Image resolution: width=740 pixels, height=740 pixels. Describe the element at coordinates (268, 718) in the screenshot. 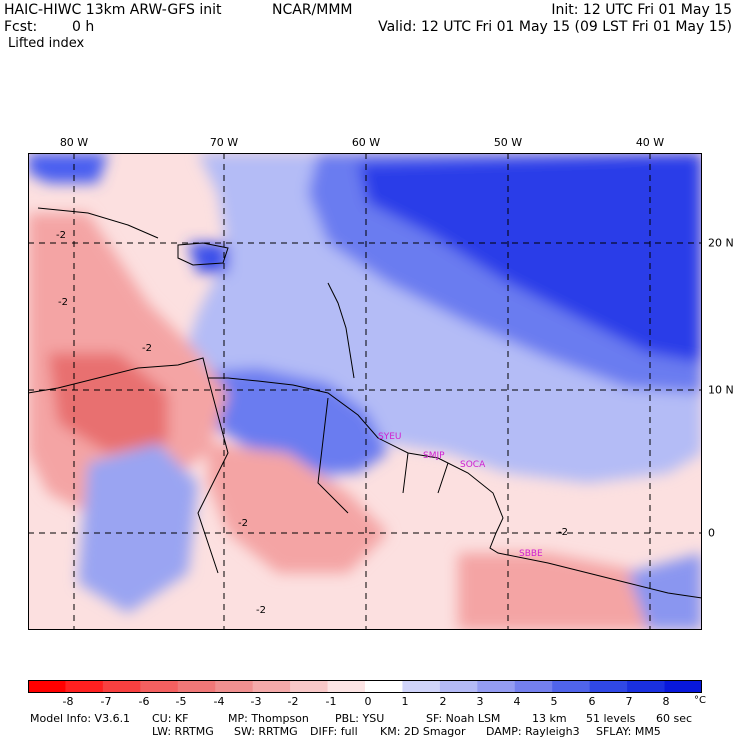

I see `microphysics-scheme: MP: Thompson` at that location.